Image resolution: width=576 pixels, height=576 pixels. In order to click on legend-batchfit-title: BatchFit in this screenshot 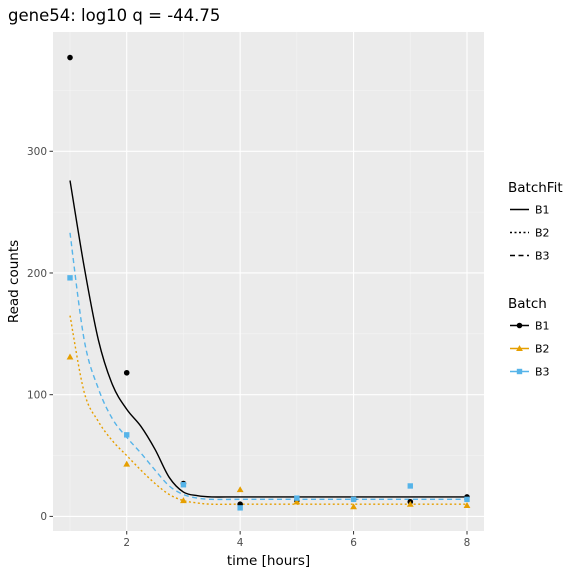, I will do `click(535, 188)`.